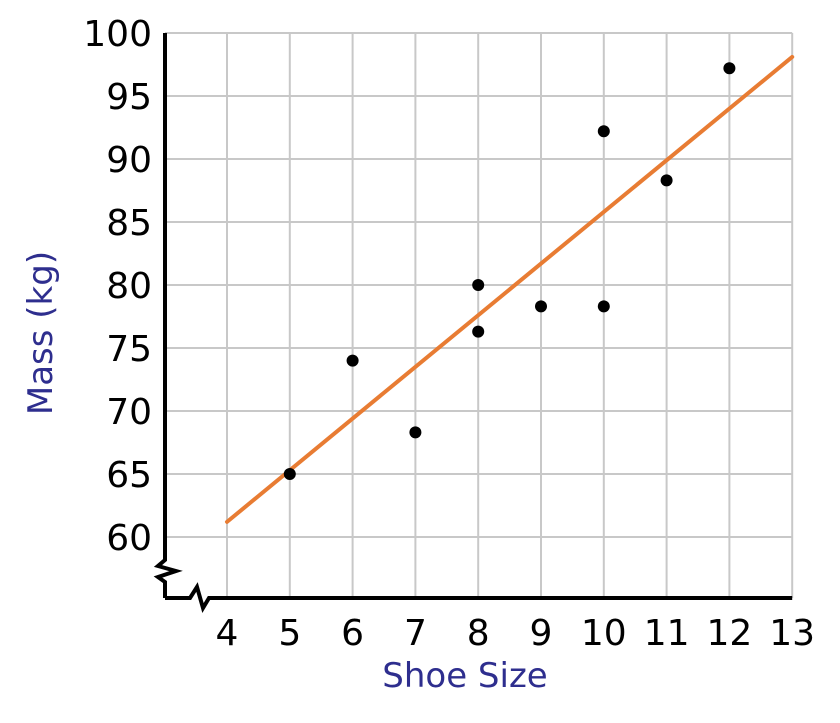  Describe the element at coordinates (604, 633) in the screenshot. I see `x-tick-label: 10` at that location.